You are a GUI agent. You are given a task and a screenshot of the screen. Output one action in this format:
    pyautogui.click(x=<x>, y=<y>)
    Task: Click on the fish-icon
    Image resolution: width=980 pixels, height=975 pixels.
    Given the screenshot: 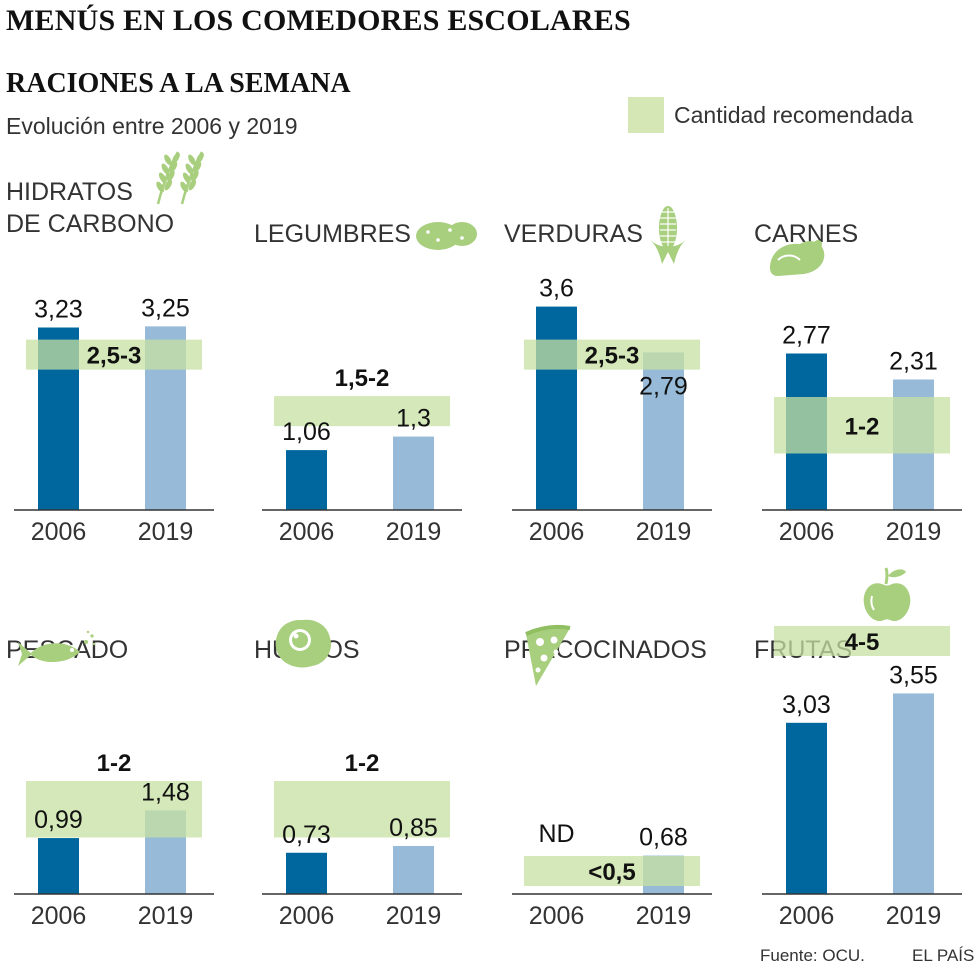 What is the action you would take?
    pyautogui.click(x=57, y=648)
    